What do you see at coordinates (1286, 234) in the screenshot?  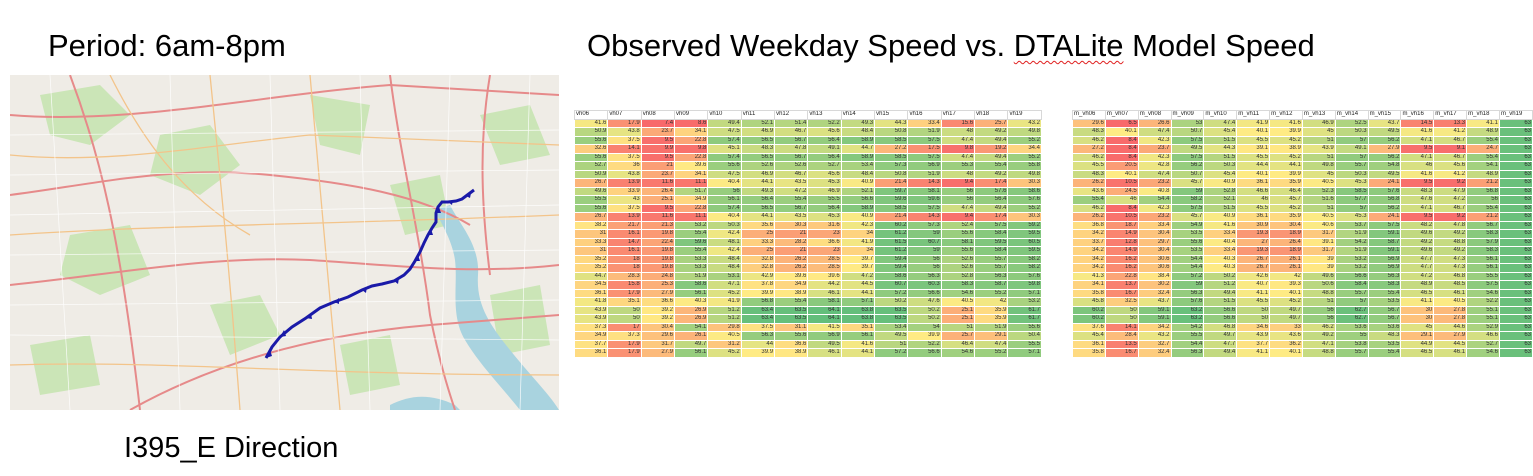 I see `table-cell: 18.9` at bounding box center [1286, 234].